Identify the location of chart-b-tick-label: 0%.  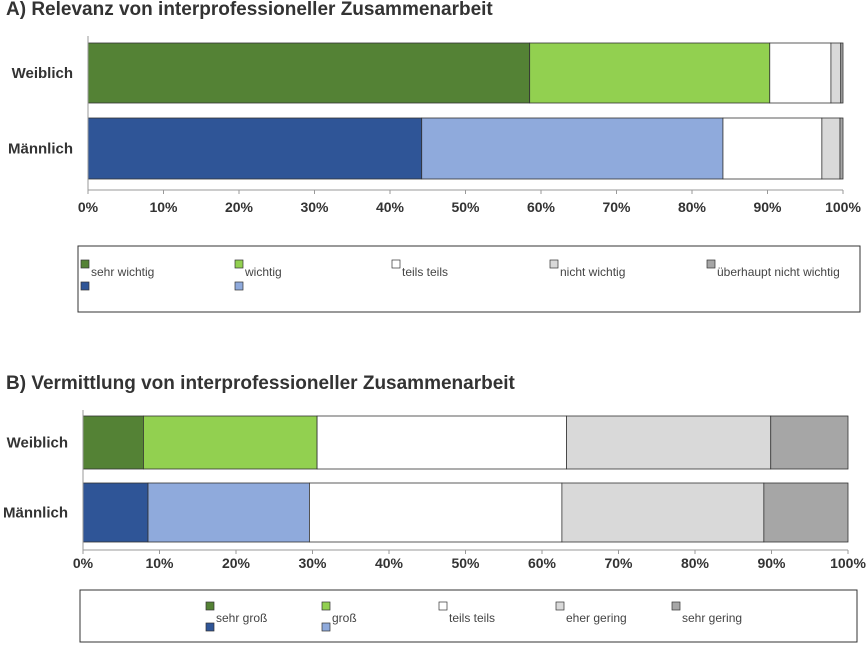
(83, 563).